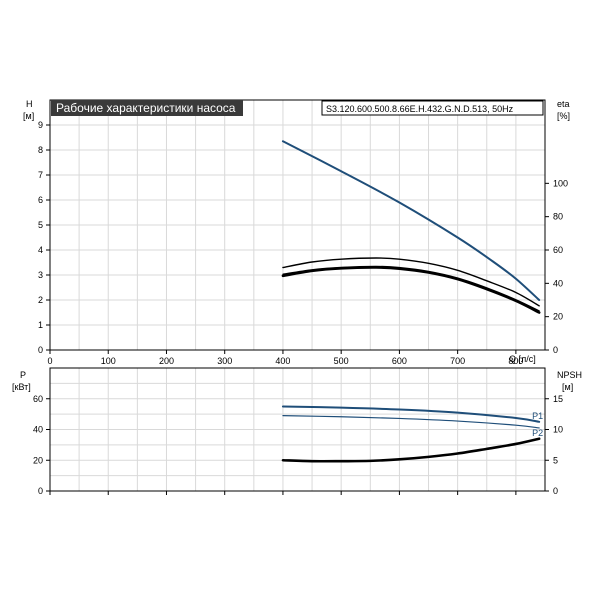  What do you see at coordinates (49, 361) in the screenshot?
I see `x-tick-label: 0` at bounding box center [49, 361].